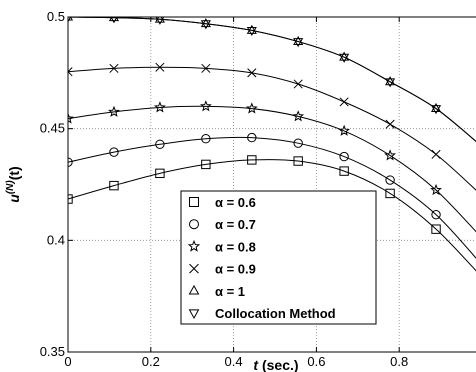  What do you see at coordinates (194, 268) in the screenshot?
I see `legend-marker-x` at bounding box center [194, 268].